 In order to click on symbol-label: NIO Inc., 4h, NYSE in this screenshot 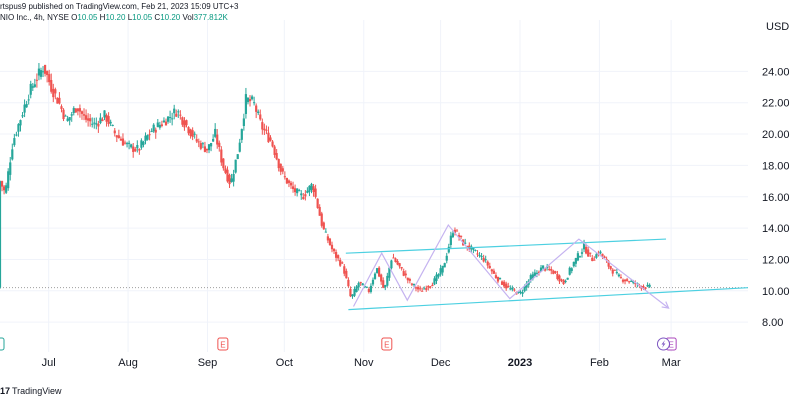, I will do `click(34, 17)`.